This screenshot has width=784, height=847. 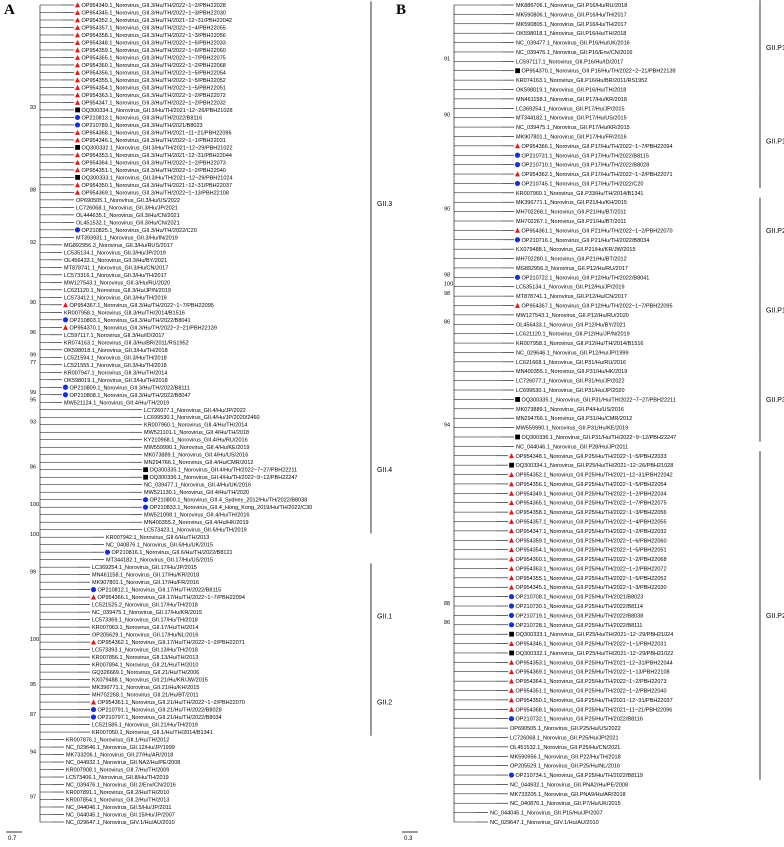 I want to click on leaf-label: LC621120.1_Norovirus_GII.3/Hu/JP/N/2019, so click(x=117, y=291).